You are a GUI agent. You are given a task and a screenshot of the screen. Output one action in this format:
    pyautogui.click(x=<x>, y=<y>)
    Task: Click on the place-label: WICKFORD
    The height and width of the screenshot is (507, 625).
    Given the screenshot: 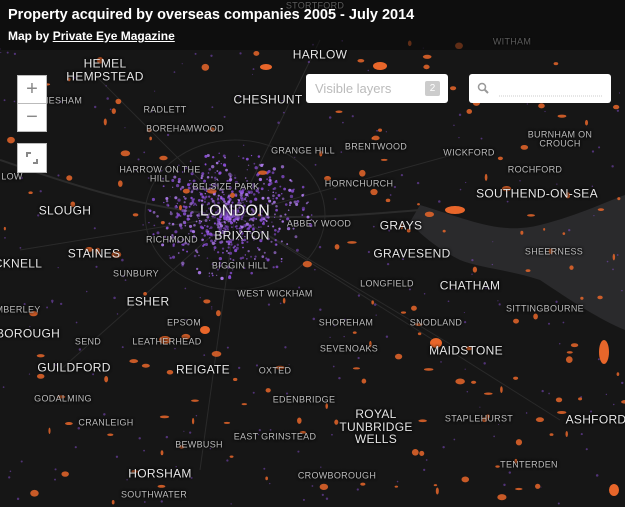 What is the action you would take?
    pyautogui.click(x=469, y=152)
    